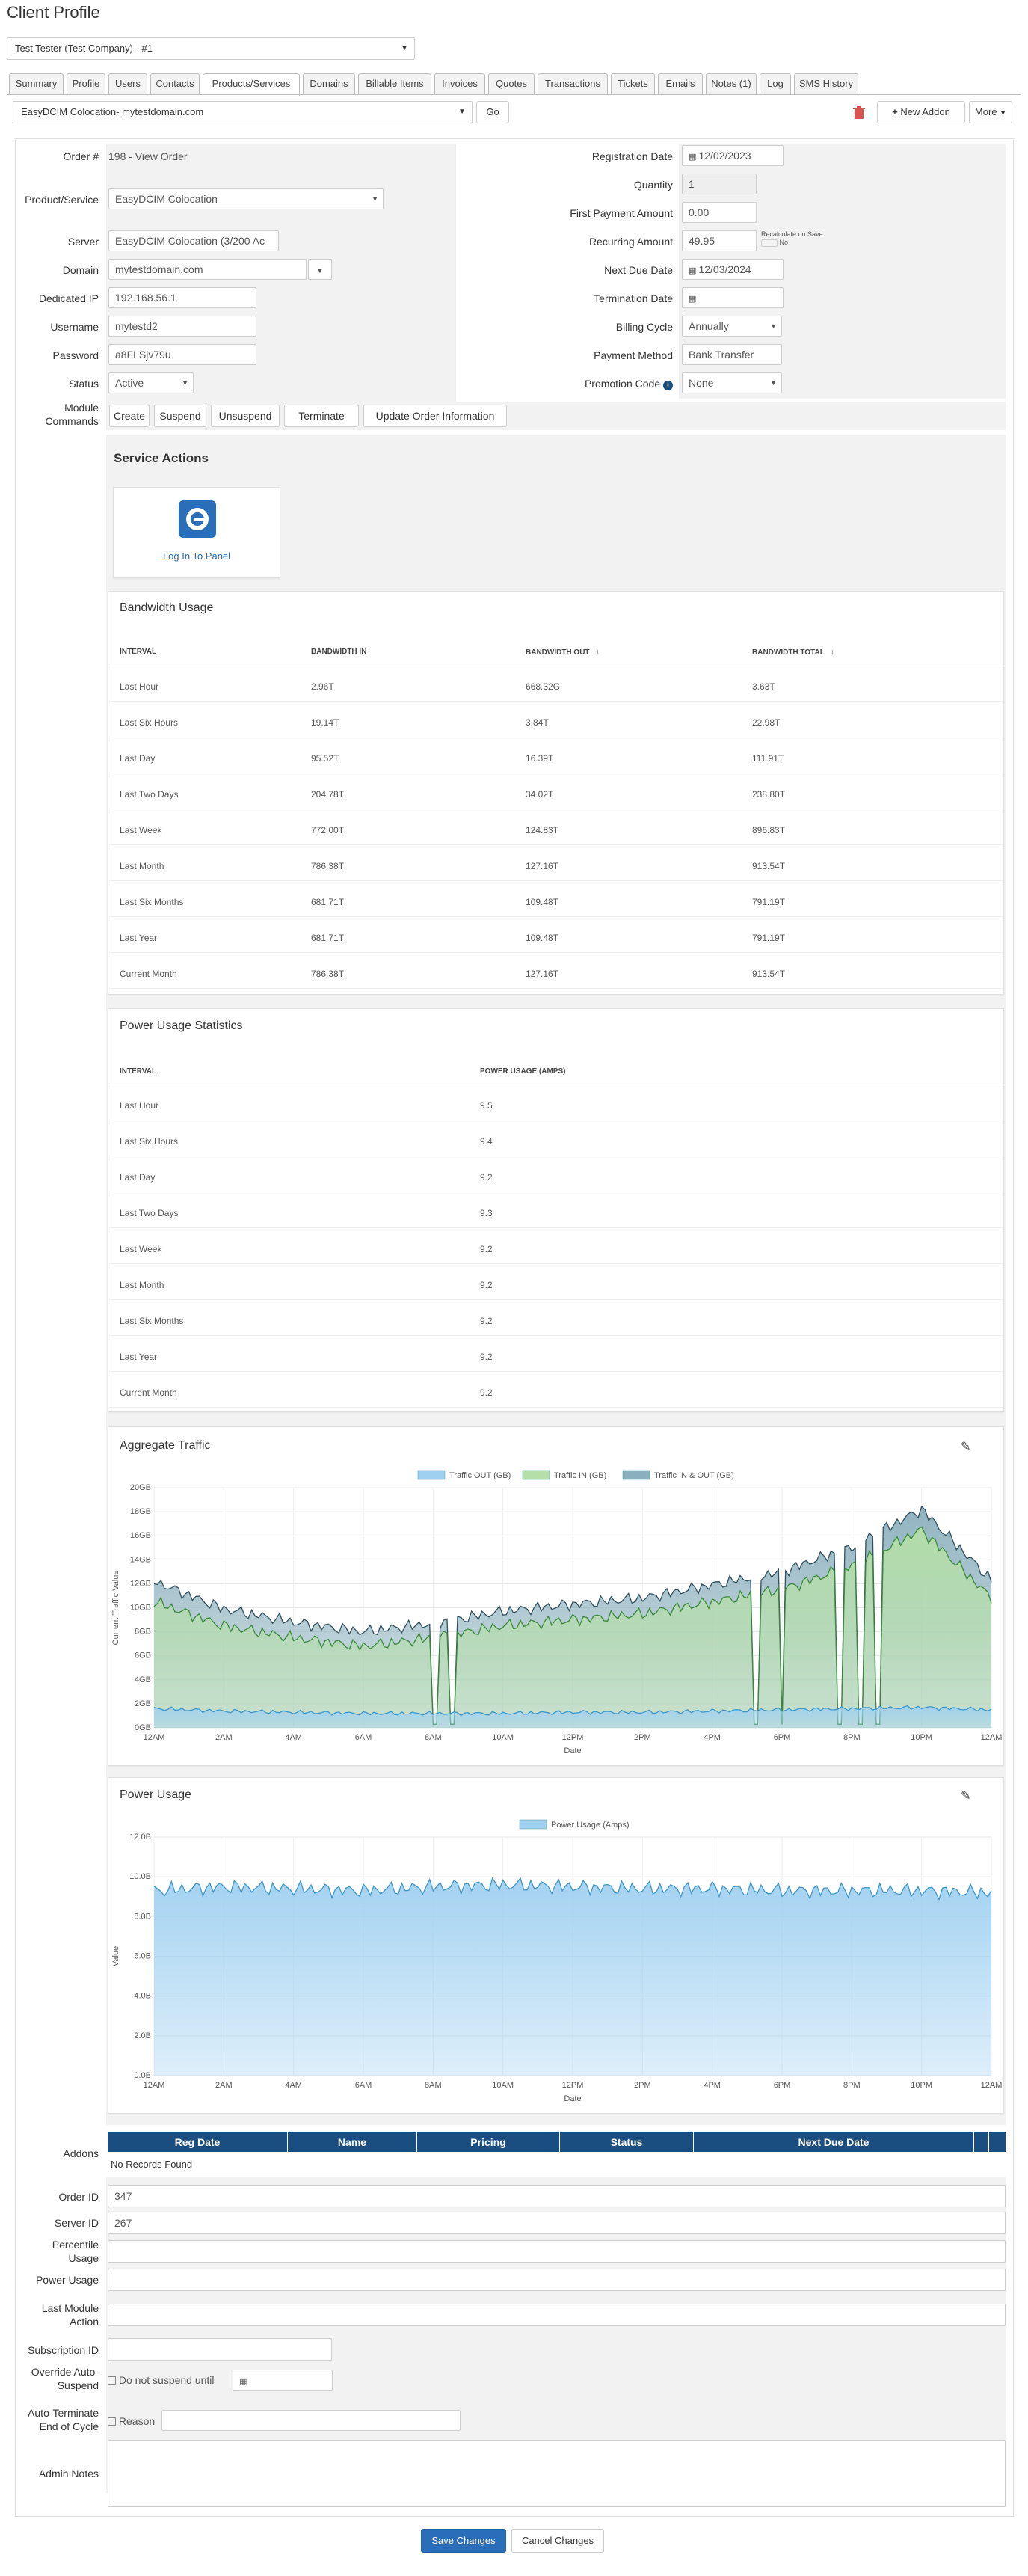  I want to click on tab-emails: Emails, so click(680, 83).